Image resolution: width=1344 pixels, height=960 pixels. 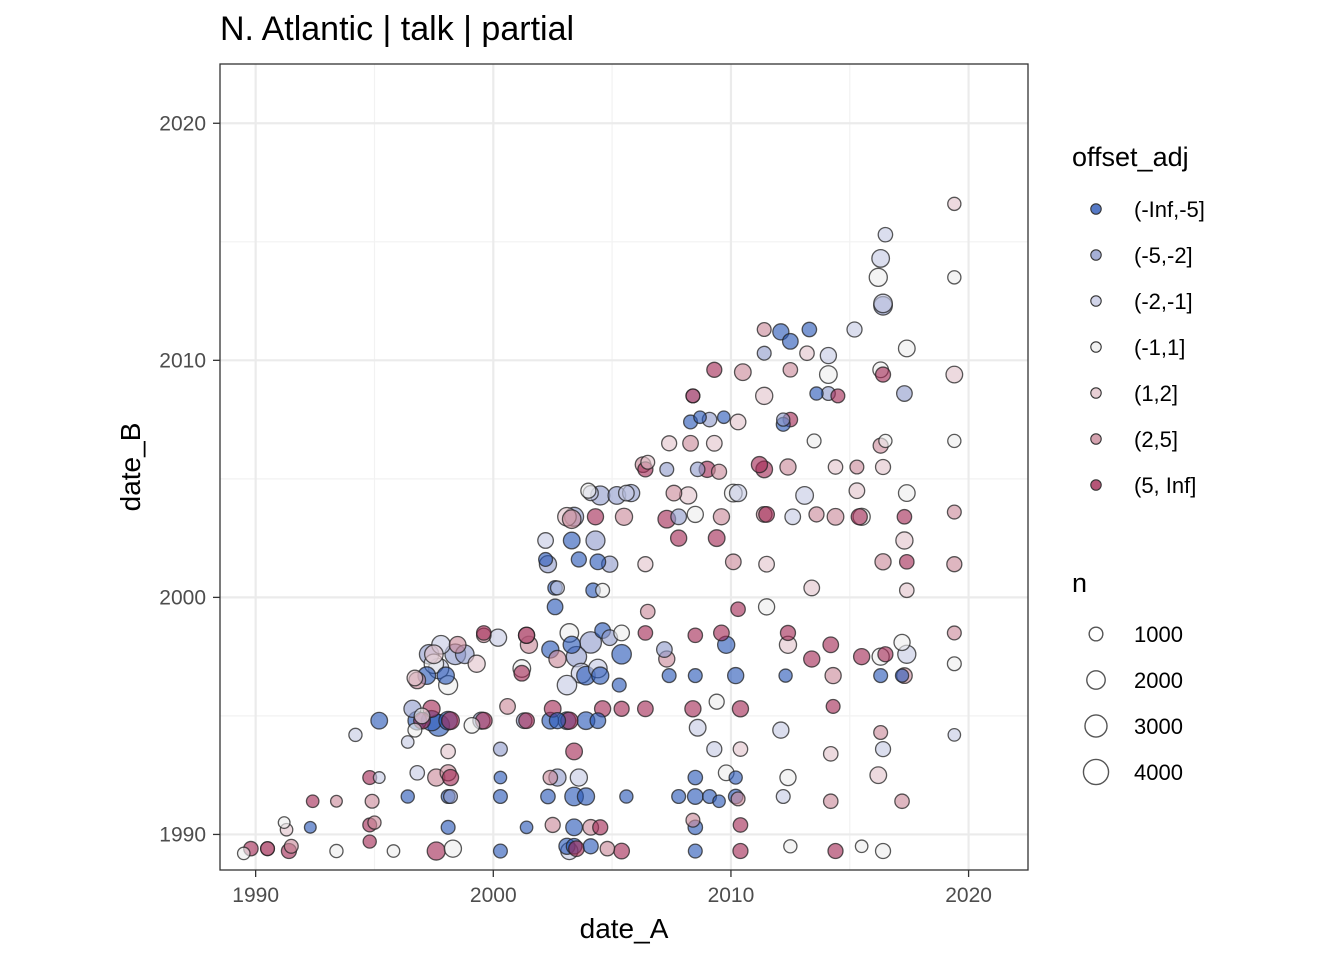 I want to click on legend-color-label: (-Inf,-5], so click(x=1169, y=209).